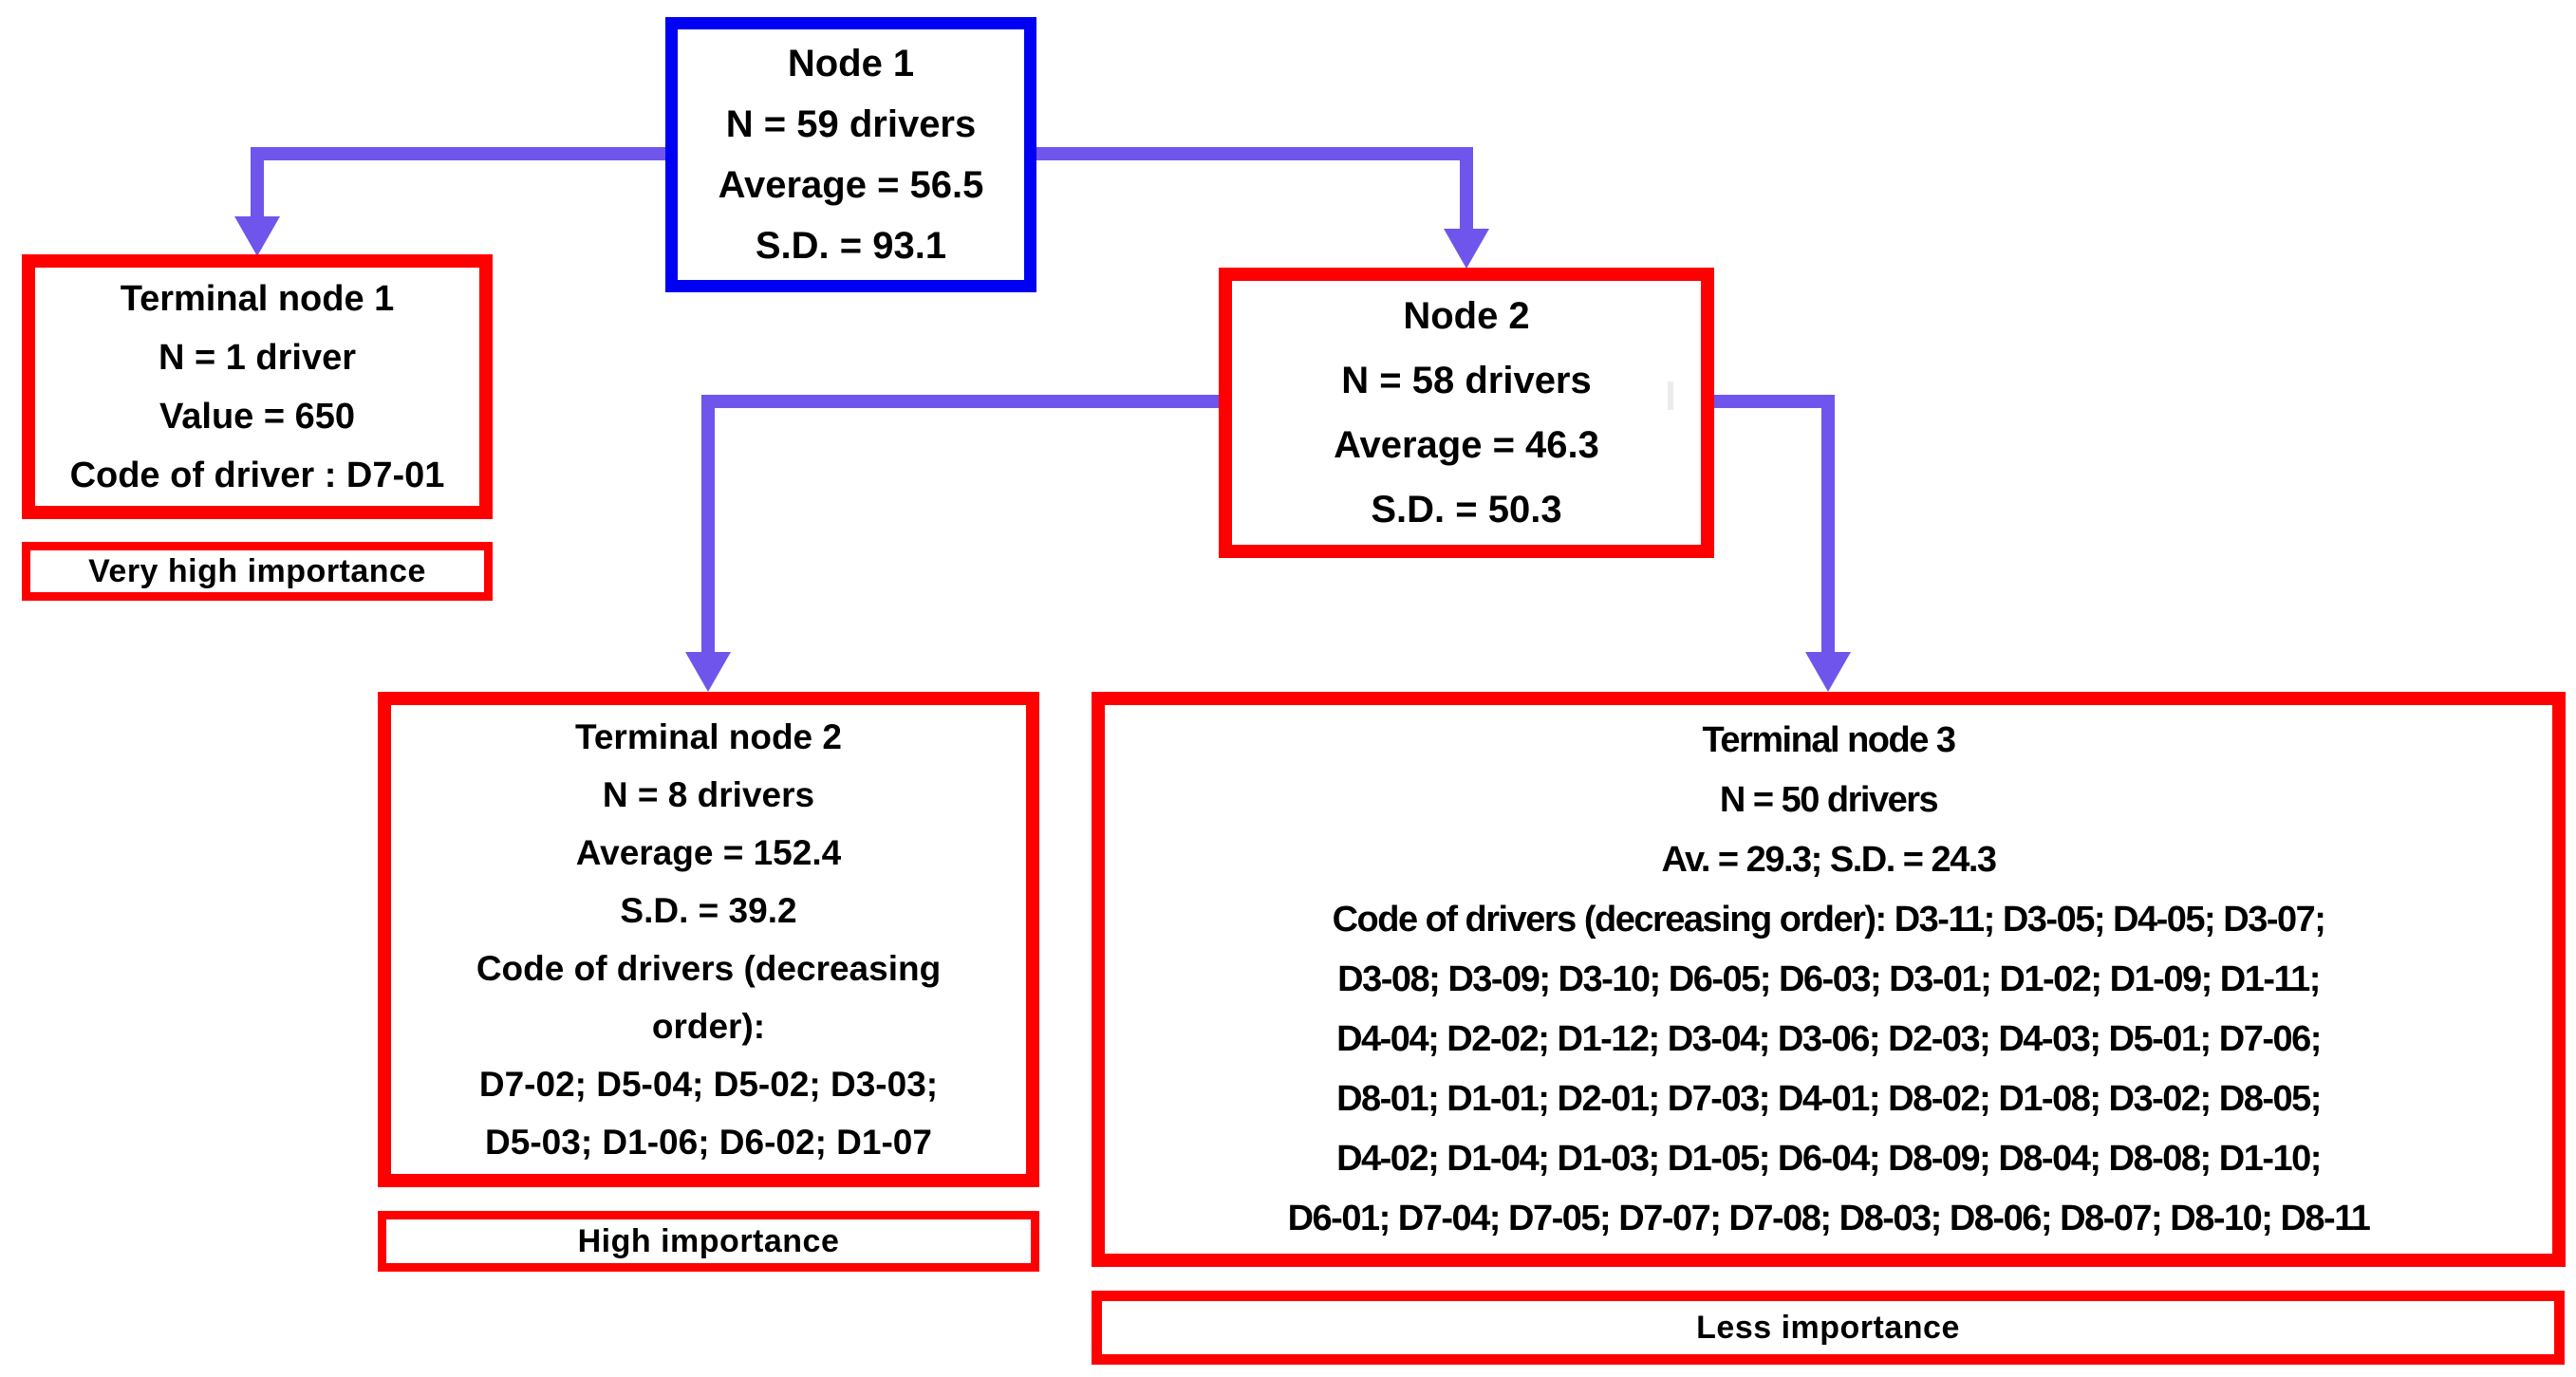 The height and width of the screenshot is (1377, 2576). What do you see at coordinates (1466, 509) in the screenshot?
I see `node-sd: S.D. = 50.3` at bounding box center [1466, 509].